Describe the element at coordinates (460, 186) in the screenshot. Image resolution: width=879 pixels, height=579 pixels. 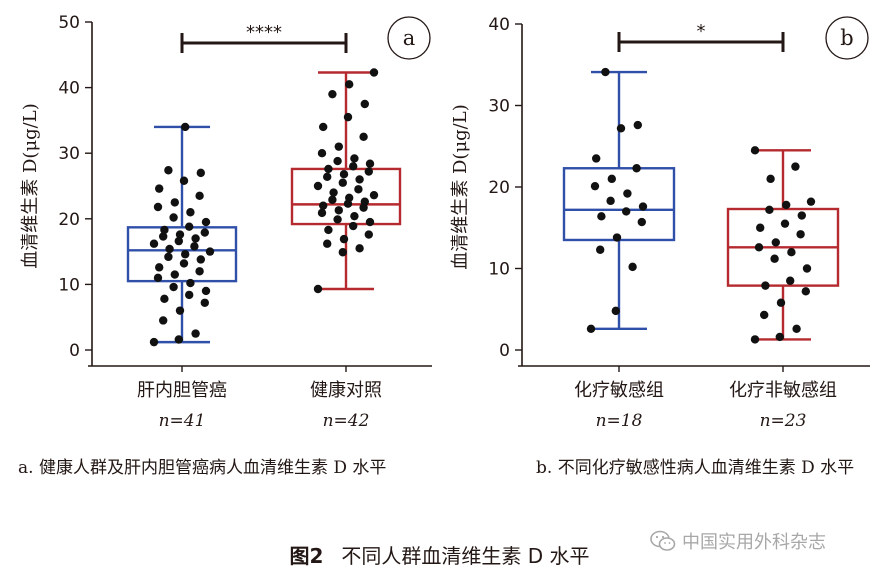
I see `y-axis-label: 血清维生素 D(μg/L)` at that location.